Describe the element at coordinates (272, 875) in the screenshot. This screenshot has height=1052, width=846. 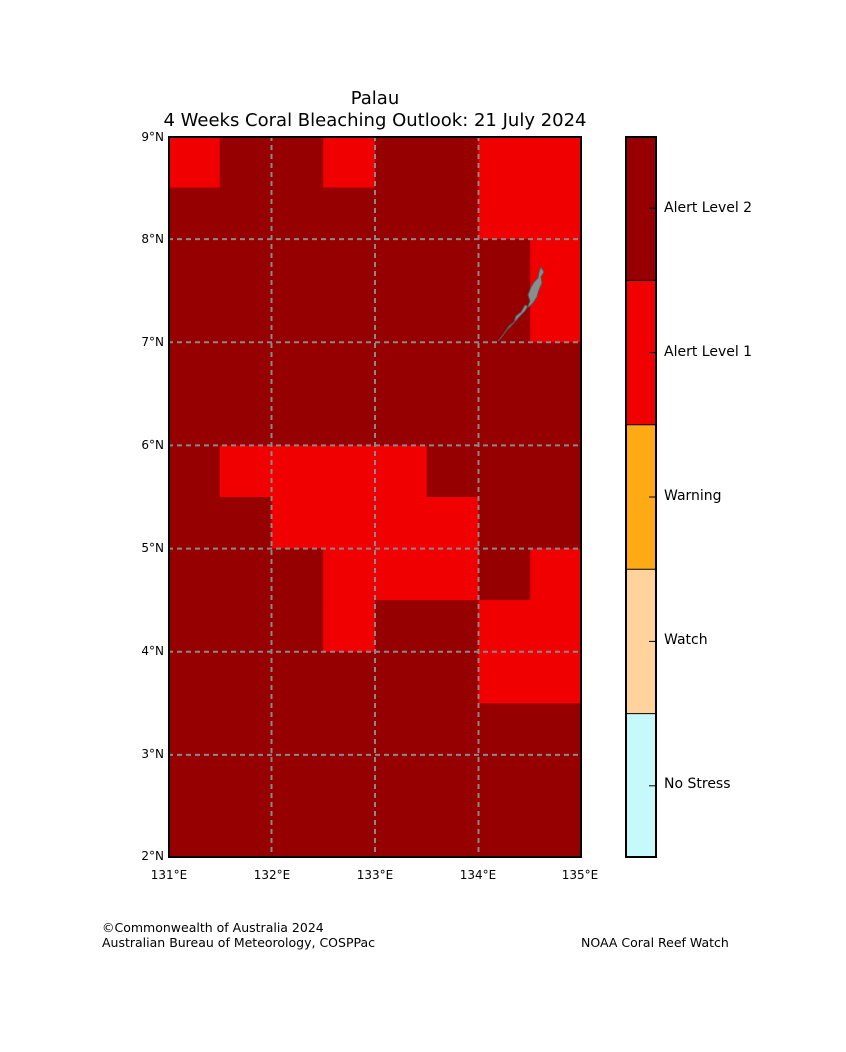
I see `lon-label-132e: 132°E` at that location.